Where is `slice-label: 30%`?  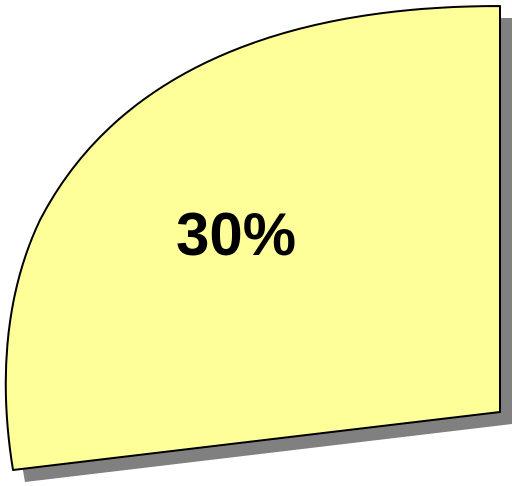
slice-label: 30% is located at coordinates (236, 234).